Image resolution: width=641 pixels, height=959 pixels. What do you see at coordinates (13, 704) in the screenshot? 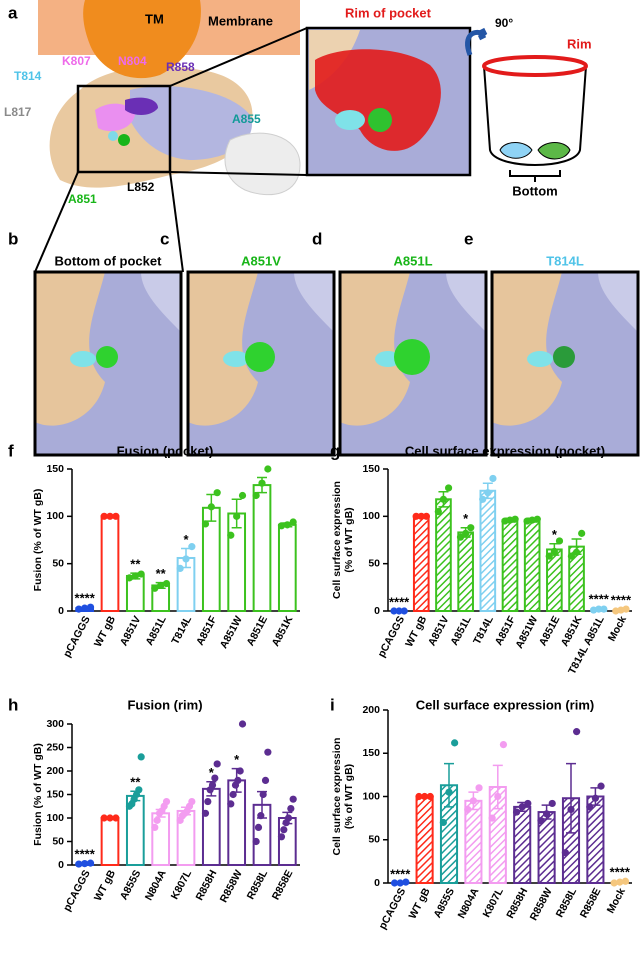
I see `panel-label: h` at bounding box center [13, 704].